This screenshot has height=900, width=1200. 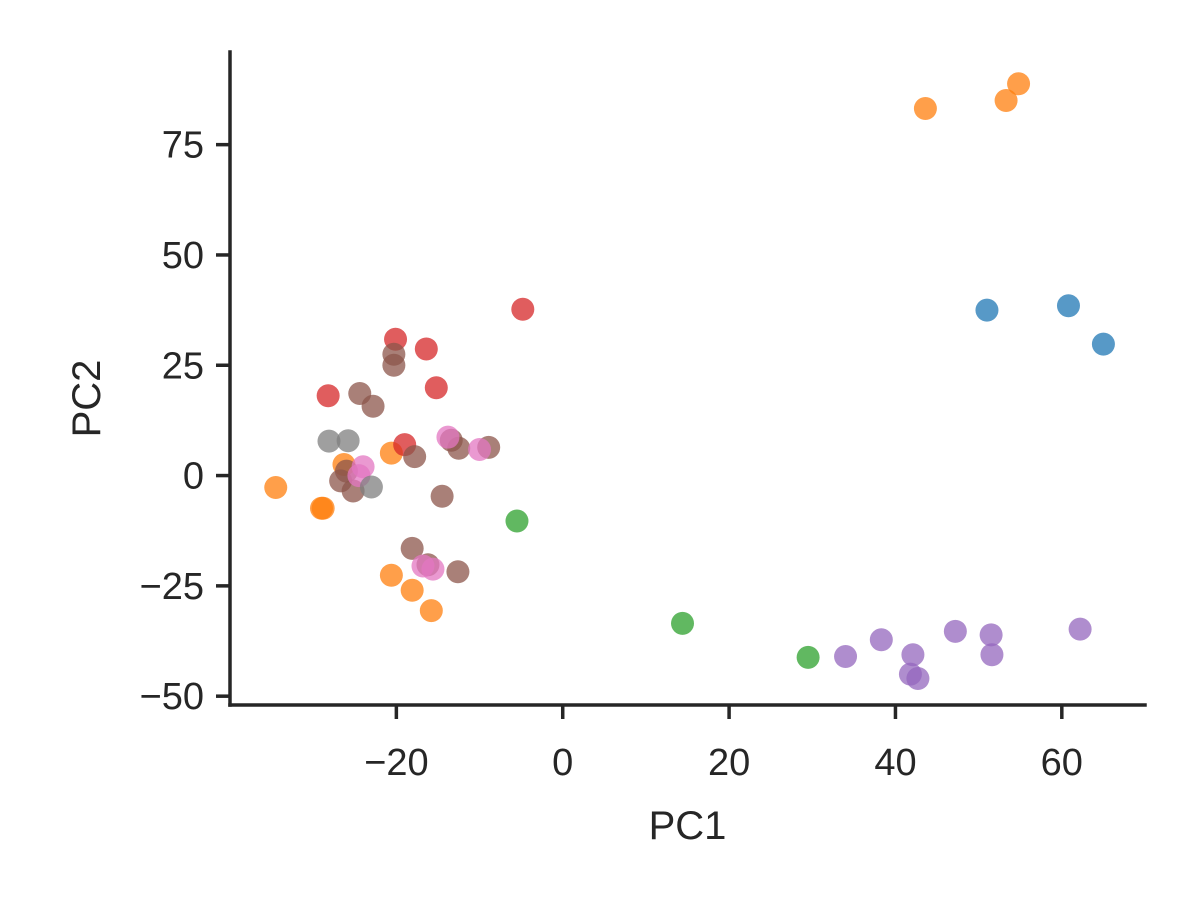 I want to click on x-tick-label: 0, so click(x=562, y=763).